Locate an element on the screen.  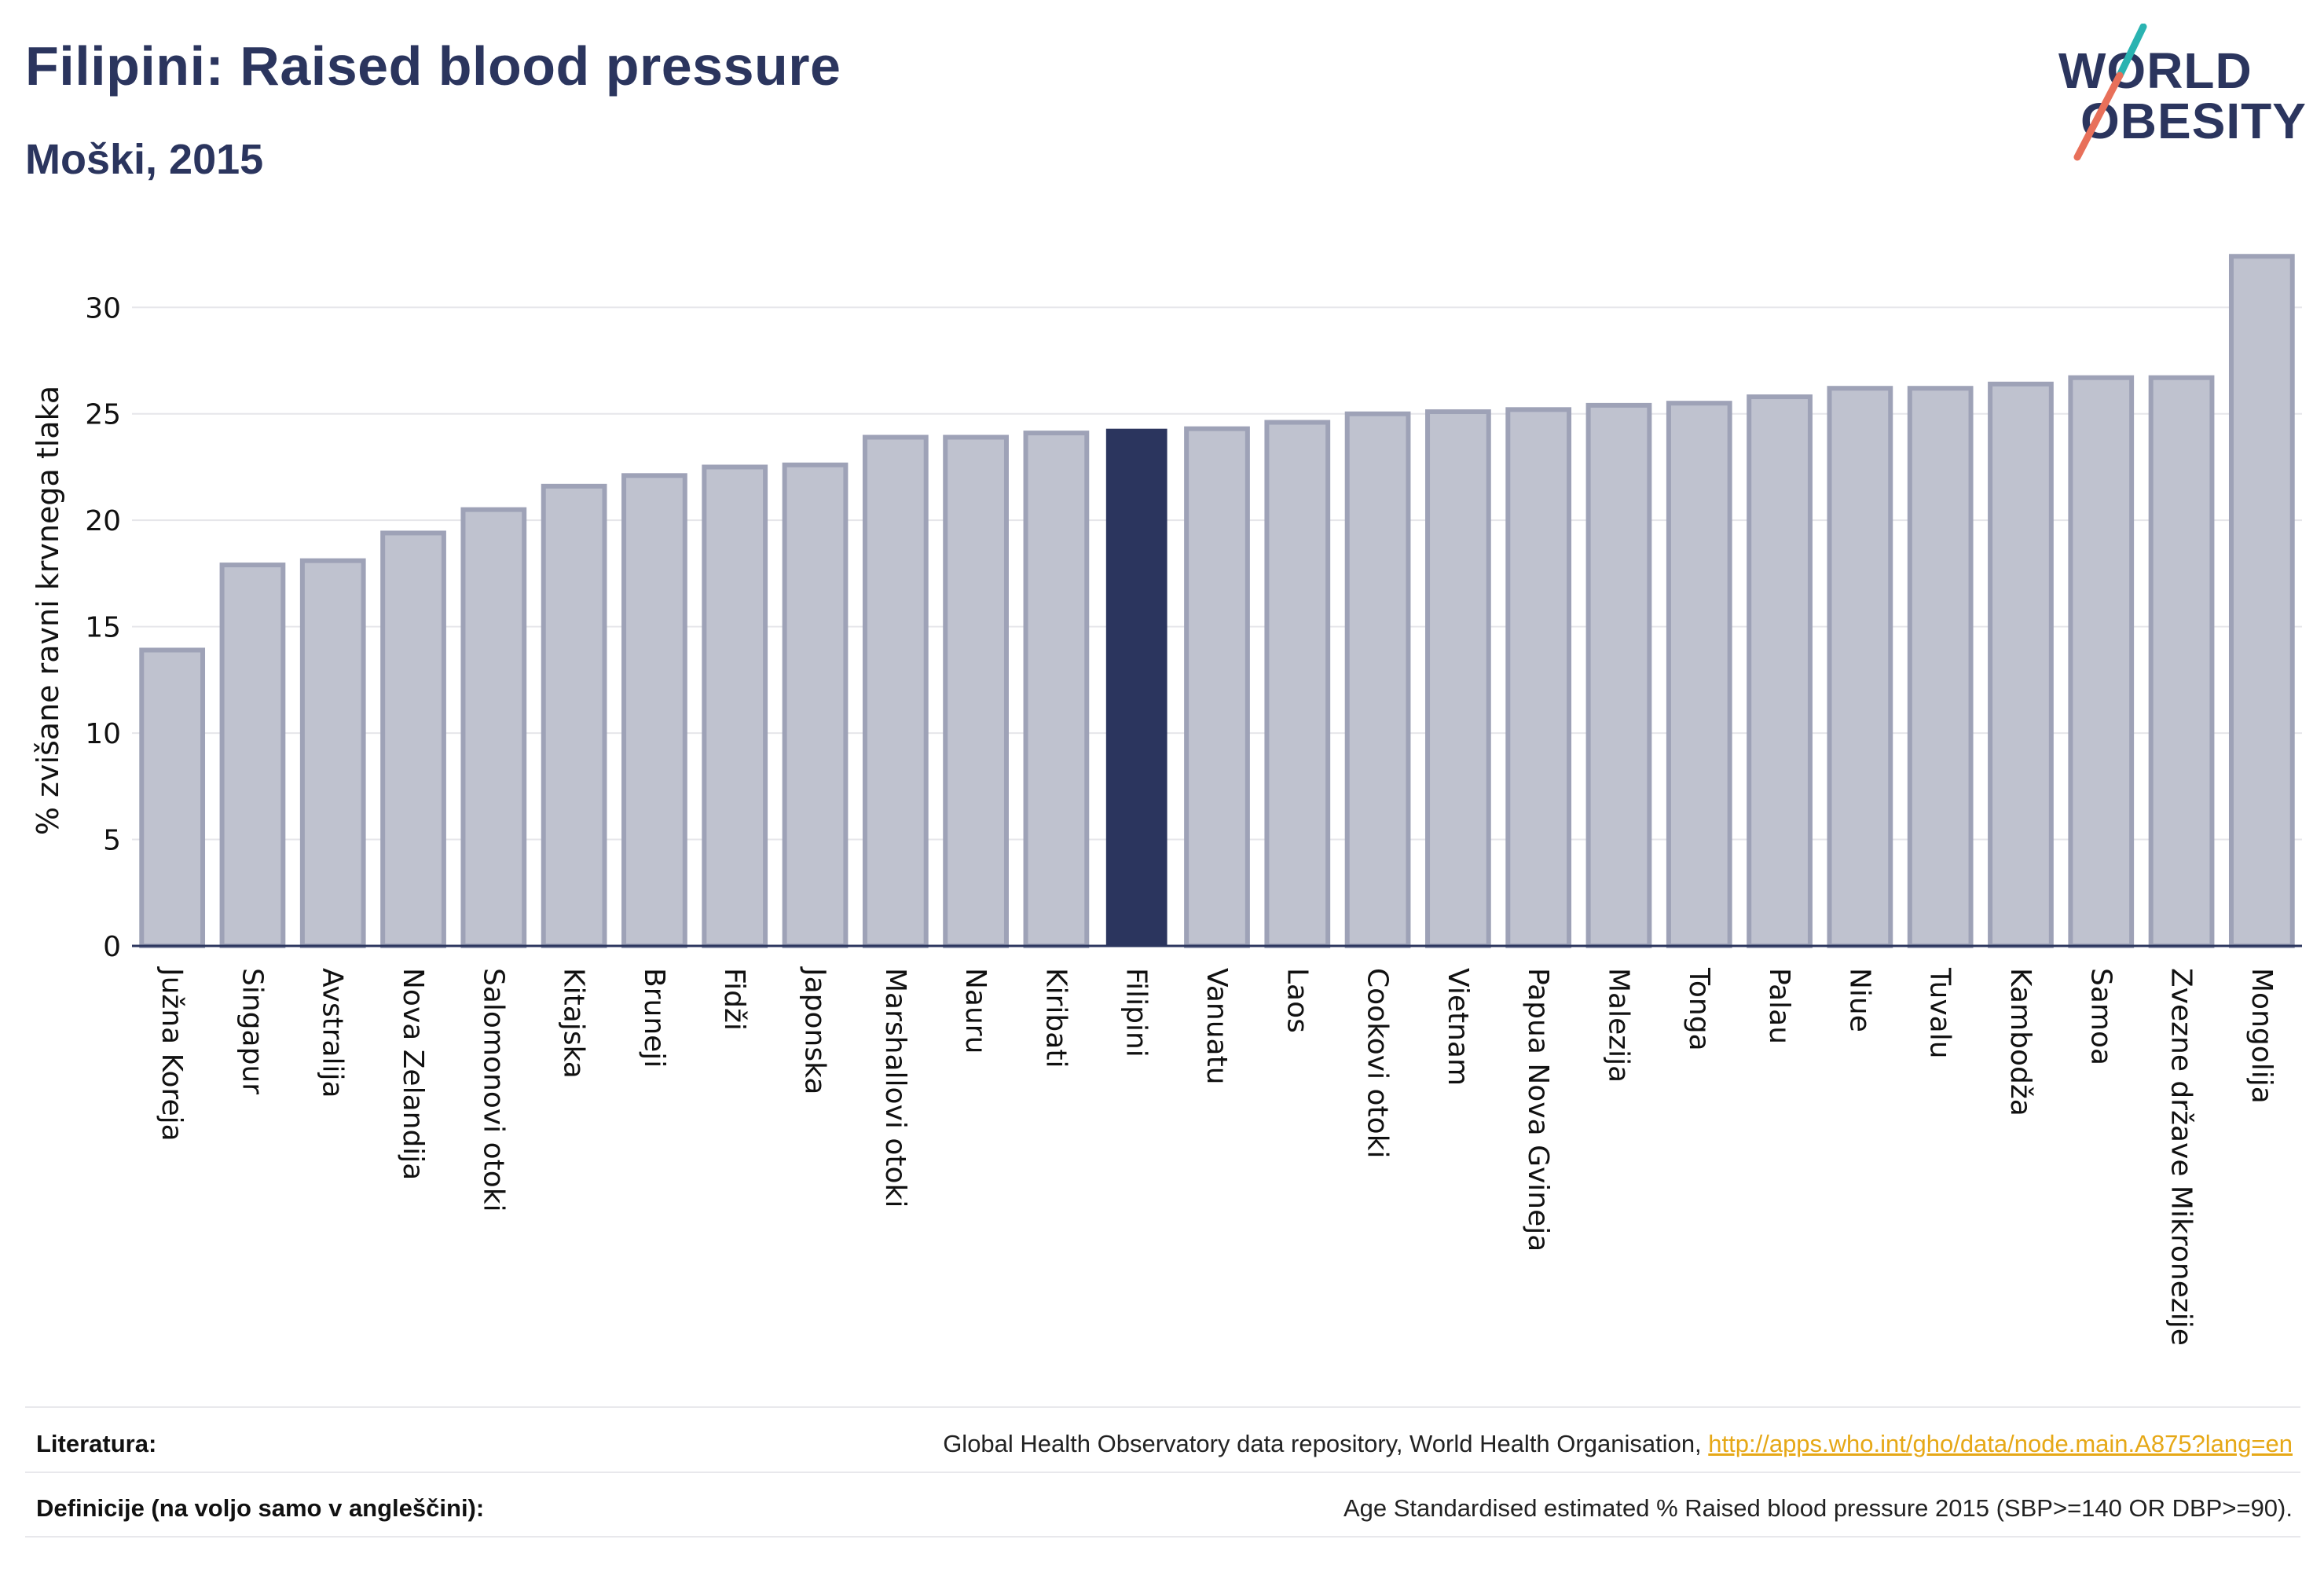
x-tick-label: Filipini is located at coordinates (1136, 1012).